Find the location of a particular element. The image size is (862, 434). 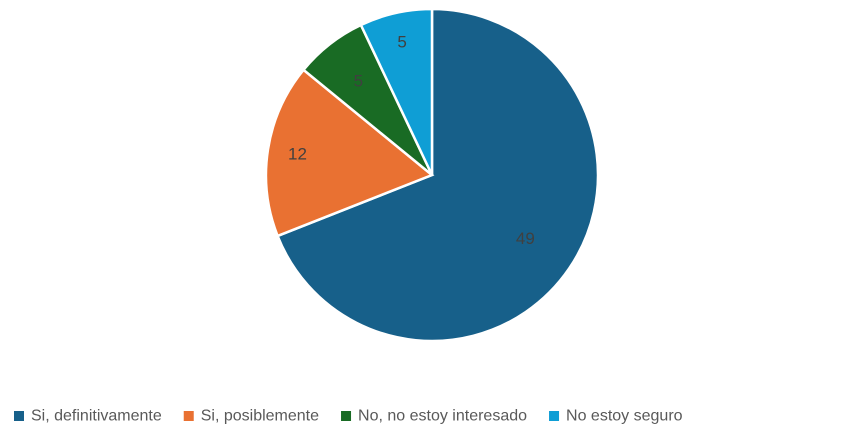

legend-item-1: Si, definitivamente is located at coordinates (88, 416).